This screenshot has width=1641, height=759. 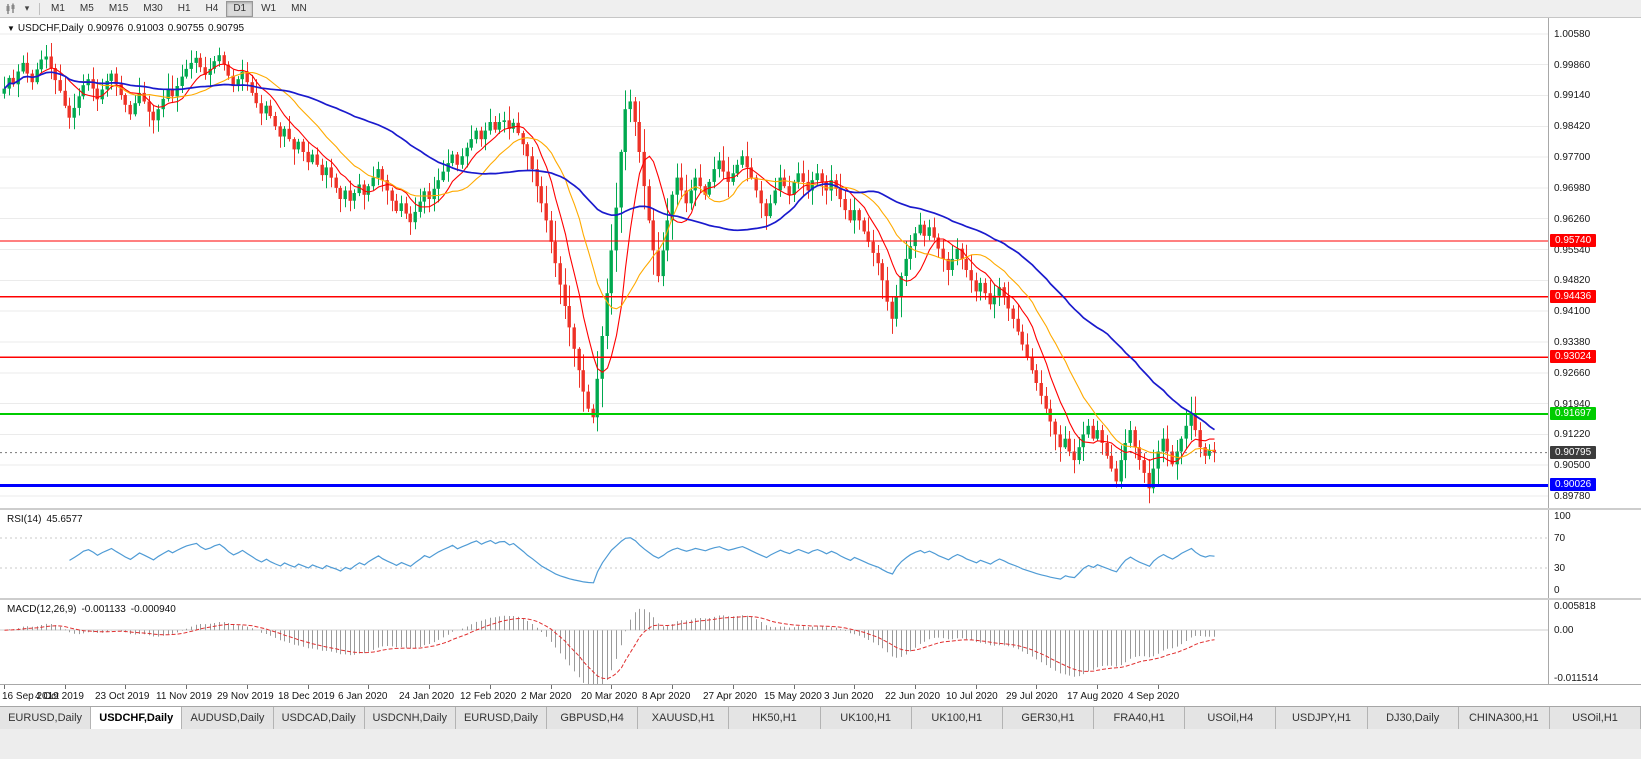 What do you see at coordinates (24, 519) in the screenshot?
I see `rsi-indicator-name: RSI(14)` at bounding box center [24, 519].